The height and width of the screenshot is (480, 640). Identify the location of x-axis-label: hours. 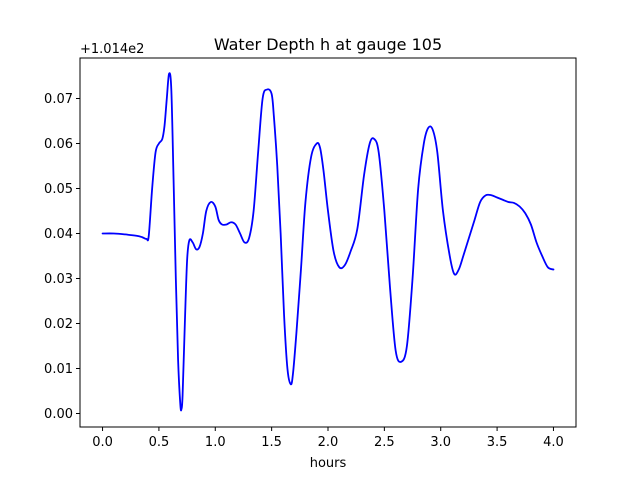
(328, 463).